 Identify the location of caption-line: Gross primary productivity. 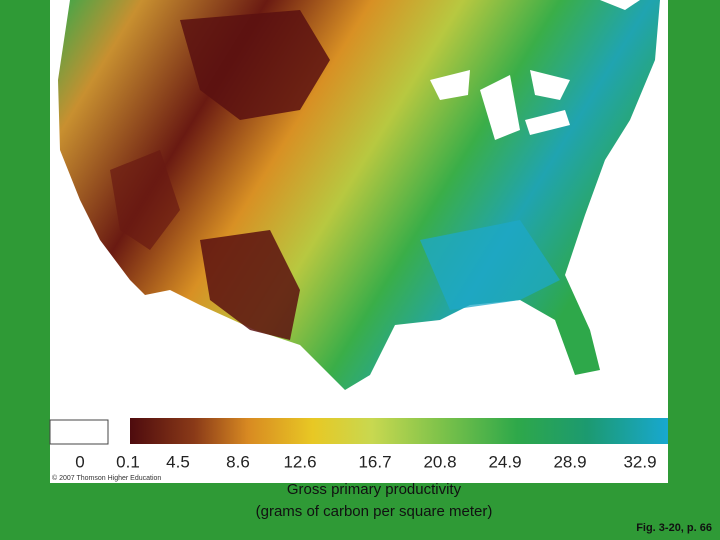
(374, 489).